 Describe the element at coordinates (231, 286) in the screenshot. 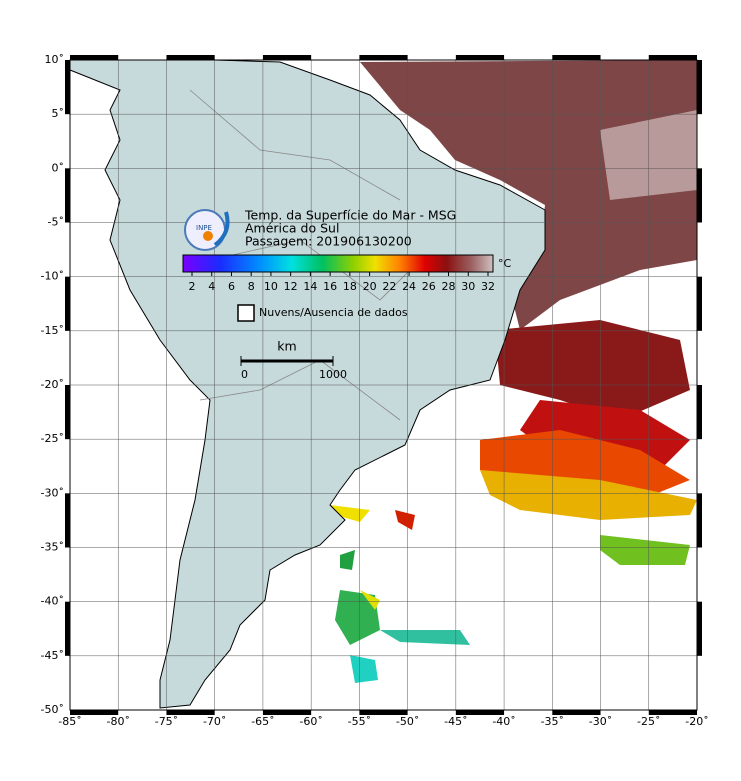

I see `colorbar-label: 6` at that location.